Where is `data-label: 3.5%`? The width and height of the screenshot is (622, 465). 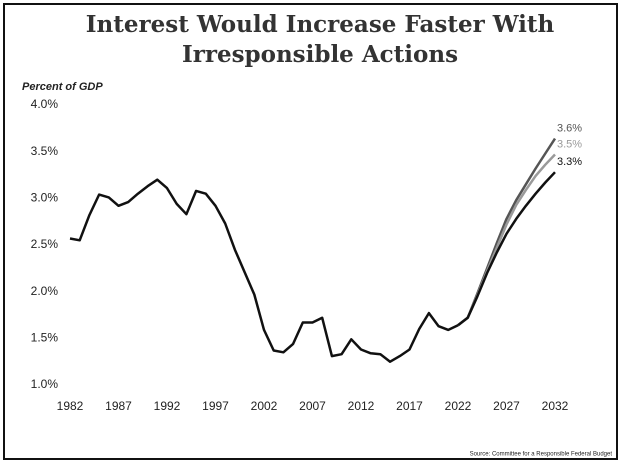
data-label: 3.5% is located at coordinates (569, 144).